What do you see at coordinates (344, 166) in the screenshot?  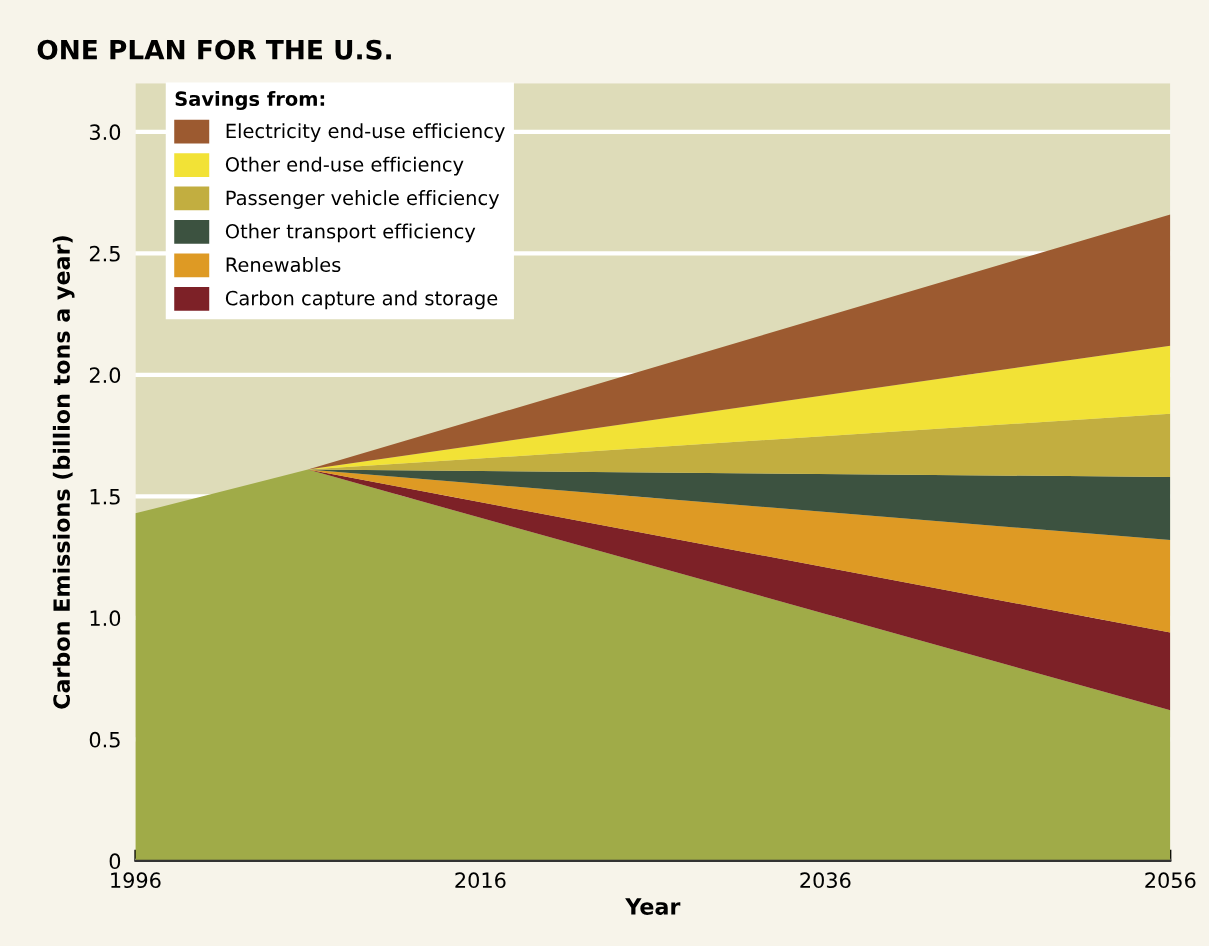 I see `legend-label: Other end-use efficiency` at bounding box center [344, 166].